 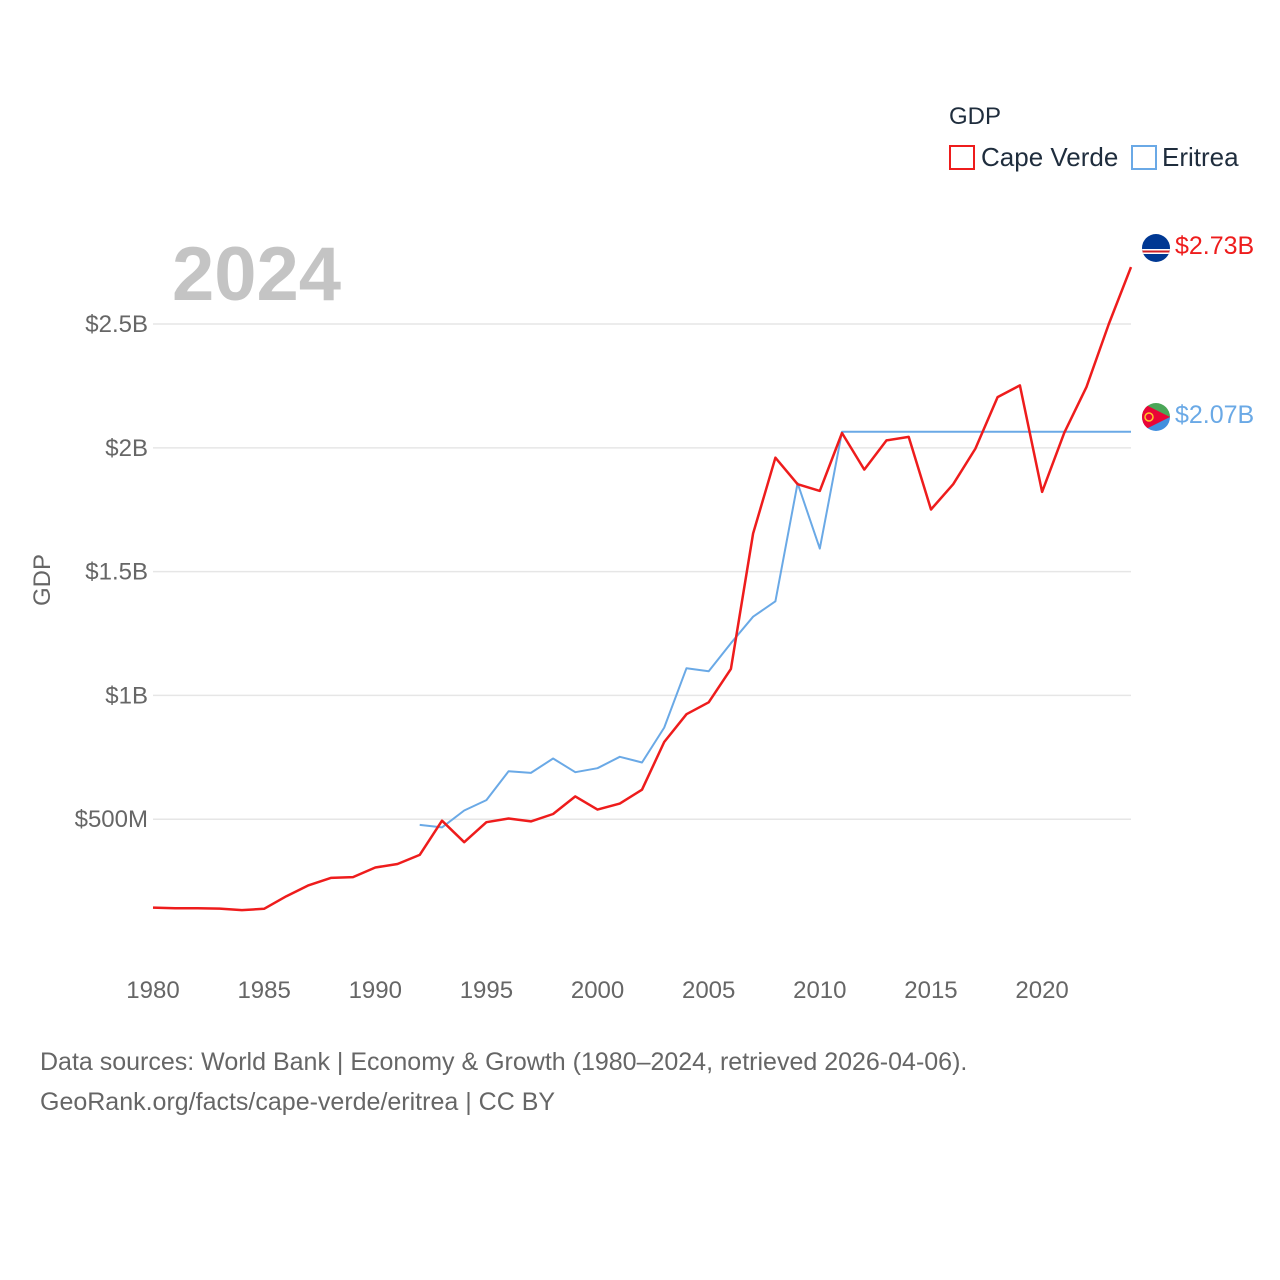 I want to click on year-label: 2024, so click(x=256, y=274).